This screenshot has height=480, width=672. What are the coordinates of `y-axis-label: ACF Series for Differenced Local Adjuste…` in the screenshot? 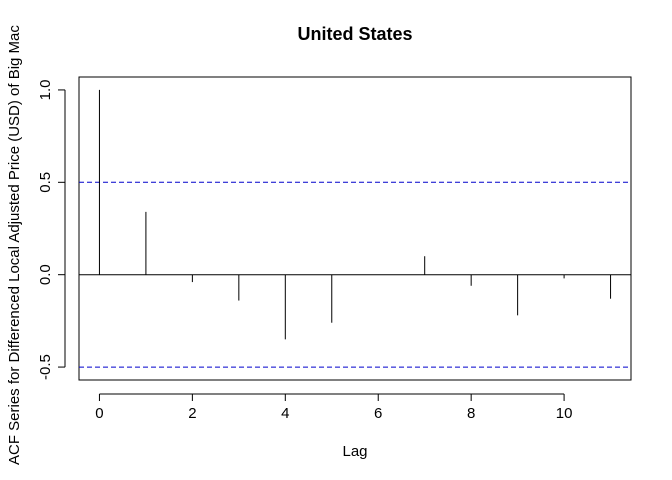 It's located at (14, 245).